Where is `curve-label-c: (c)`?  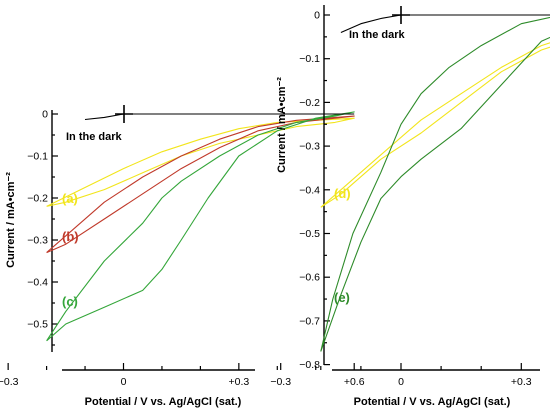
curve-label-c: (c) is located at coordinates (70, 301).